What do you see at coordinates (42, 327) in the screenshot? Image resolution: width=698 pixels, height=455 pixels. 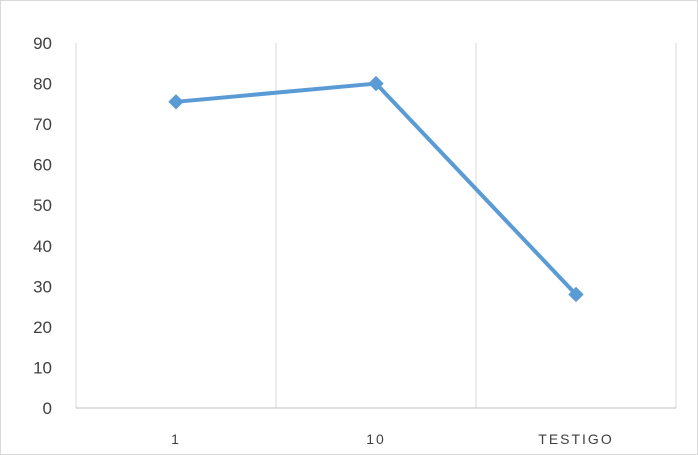 I see `y-tick-label: 20` at bounding box center [42, 327].